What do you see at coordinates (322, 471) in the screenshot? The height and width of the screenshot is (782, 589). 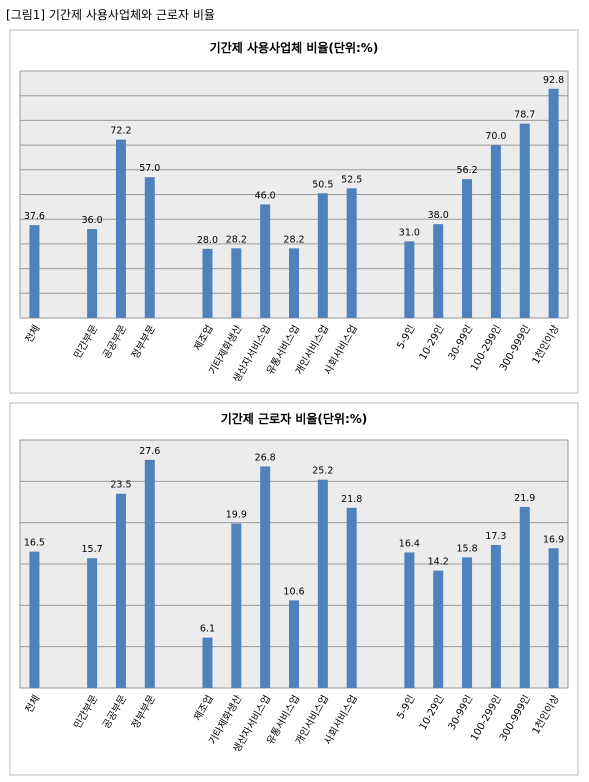 I see `value-label: 25.2` at bounding box center [322, 471].